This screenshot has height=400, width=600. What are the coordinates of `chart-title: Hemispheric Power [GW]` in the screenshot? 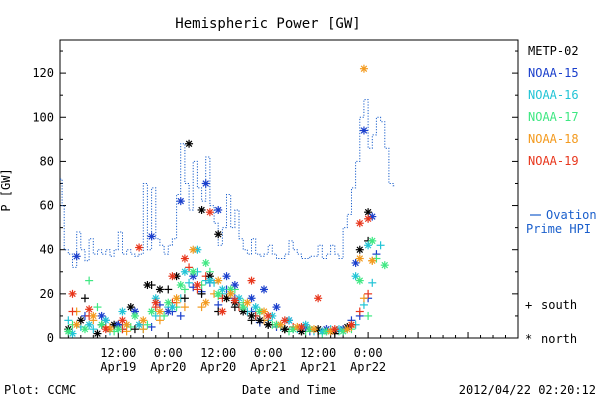 It's located at (267, 24).